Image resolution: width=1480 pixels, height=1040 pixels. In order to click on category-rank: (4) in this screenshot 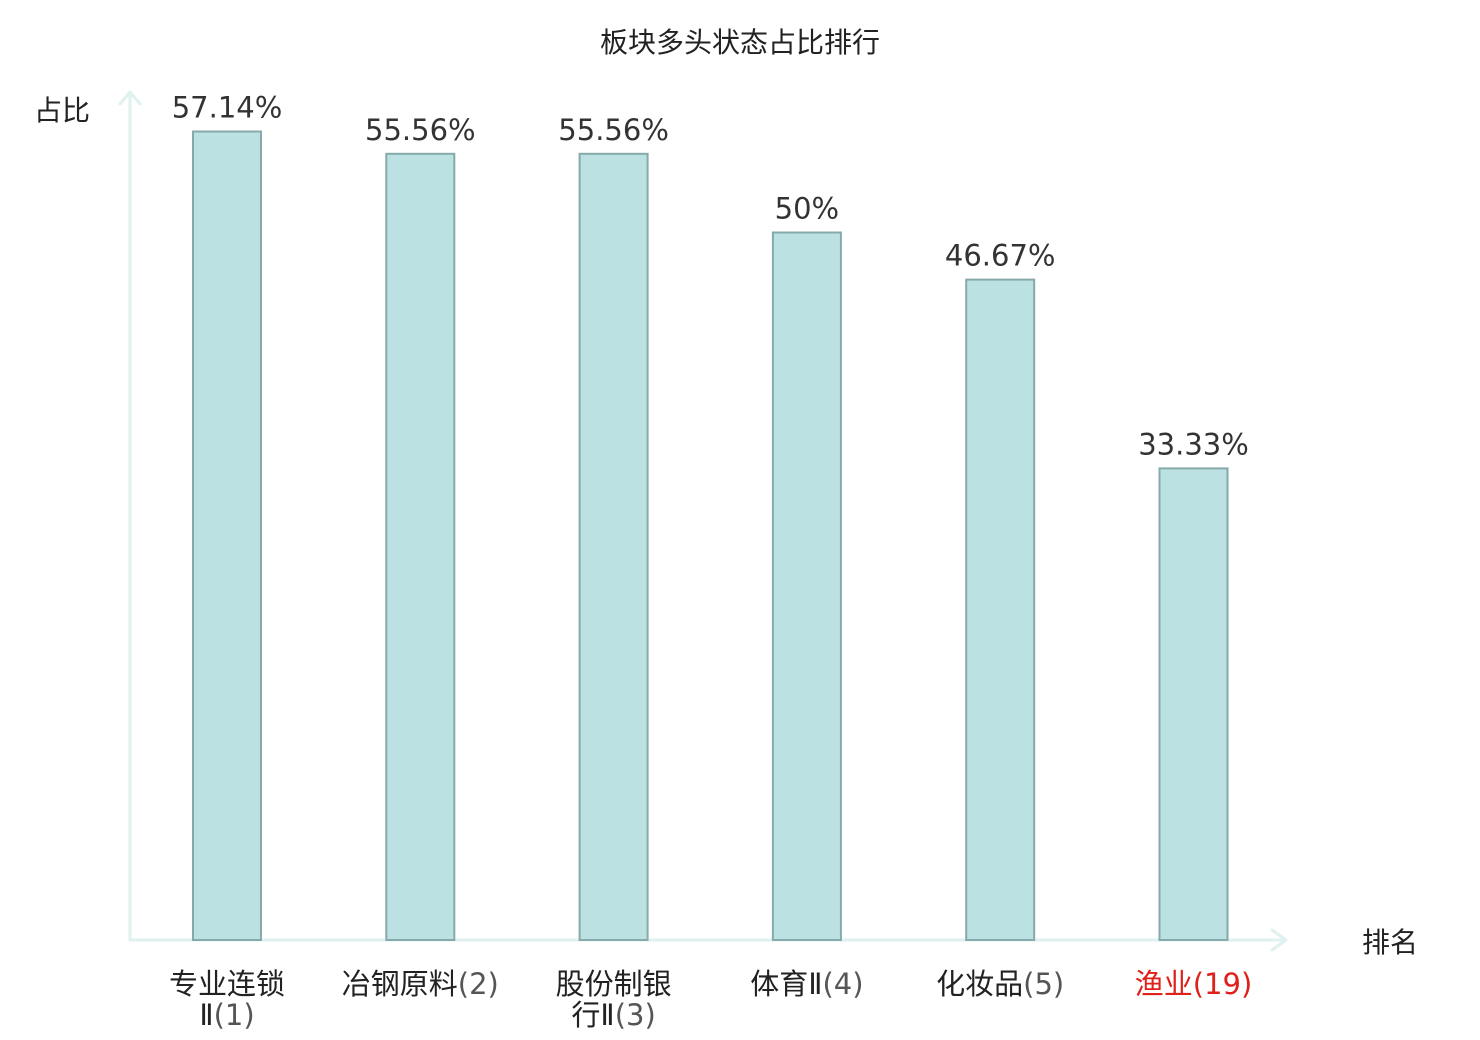, I will do `click(842, 984)`.